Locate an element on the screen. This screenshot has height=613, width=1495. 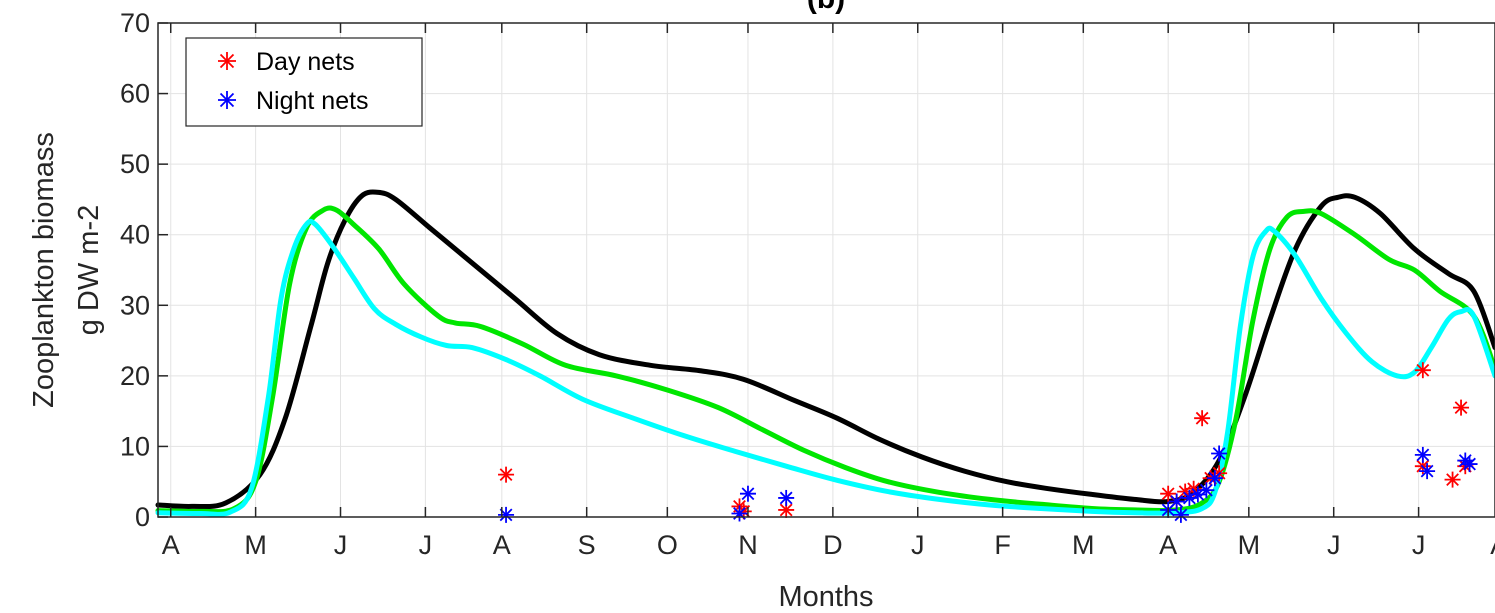
chart-title: (b) is located at coordinates (826, 7).